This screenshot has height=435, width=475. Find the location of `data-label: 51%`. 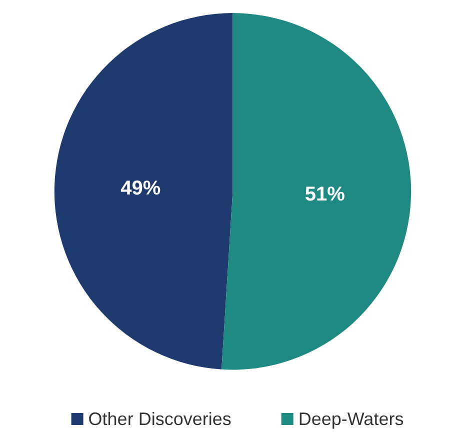

data-label: 51% is located at coordinates (325, 194).